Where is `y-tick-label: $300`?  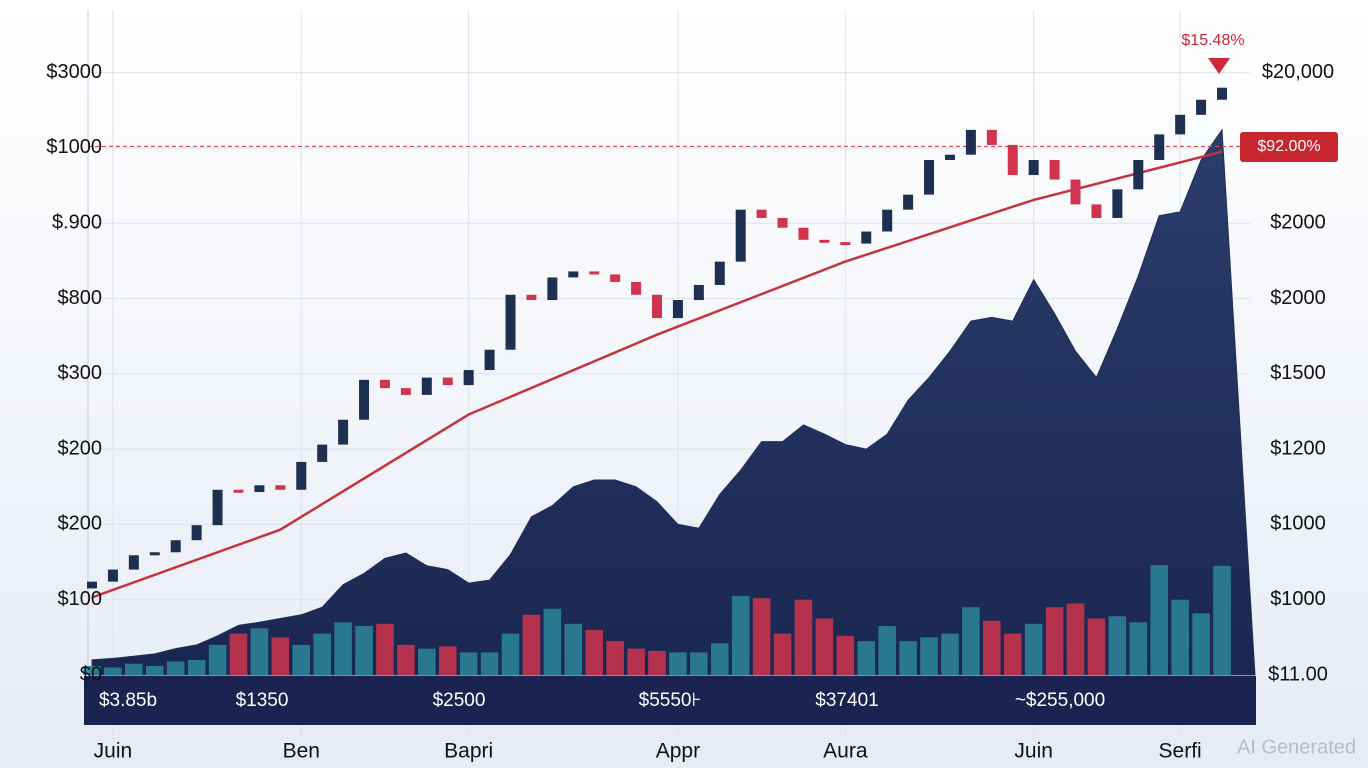
y-tick-label: $300 is located at coordinates (80, 373).